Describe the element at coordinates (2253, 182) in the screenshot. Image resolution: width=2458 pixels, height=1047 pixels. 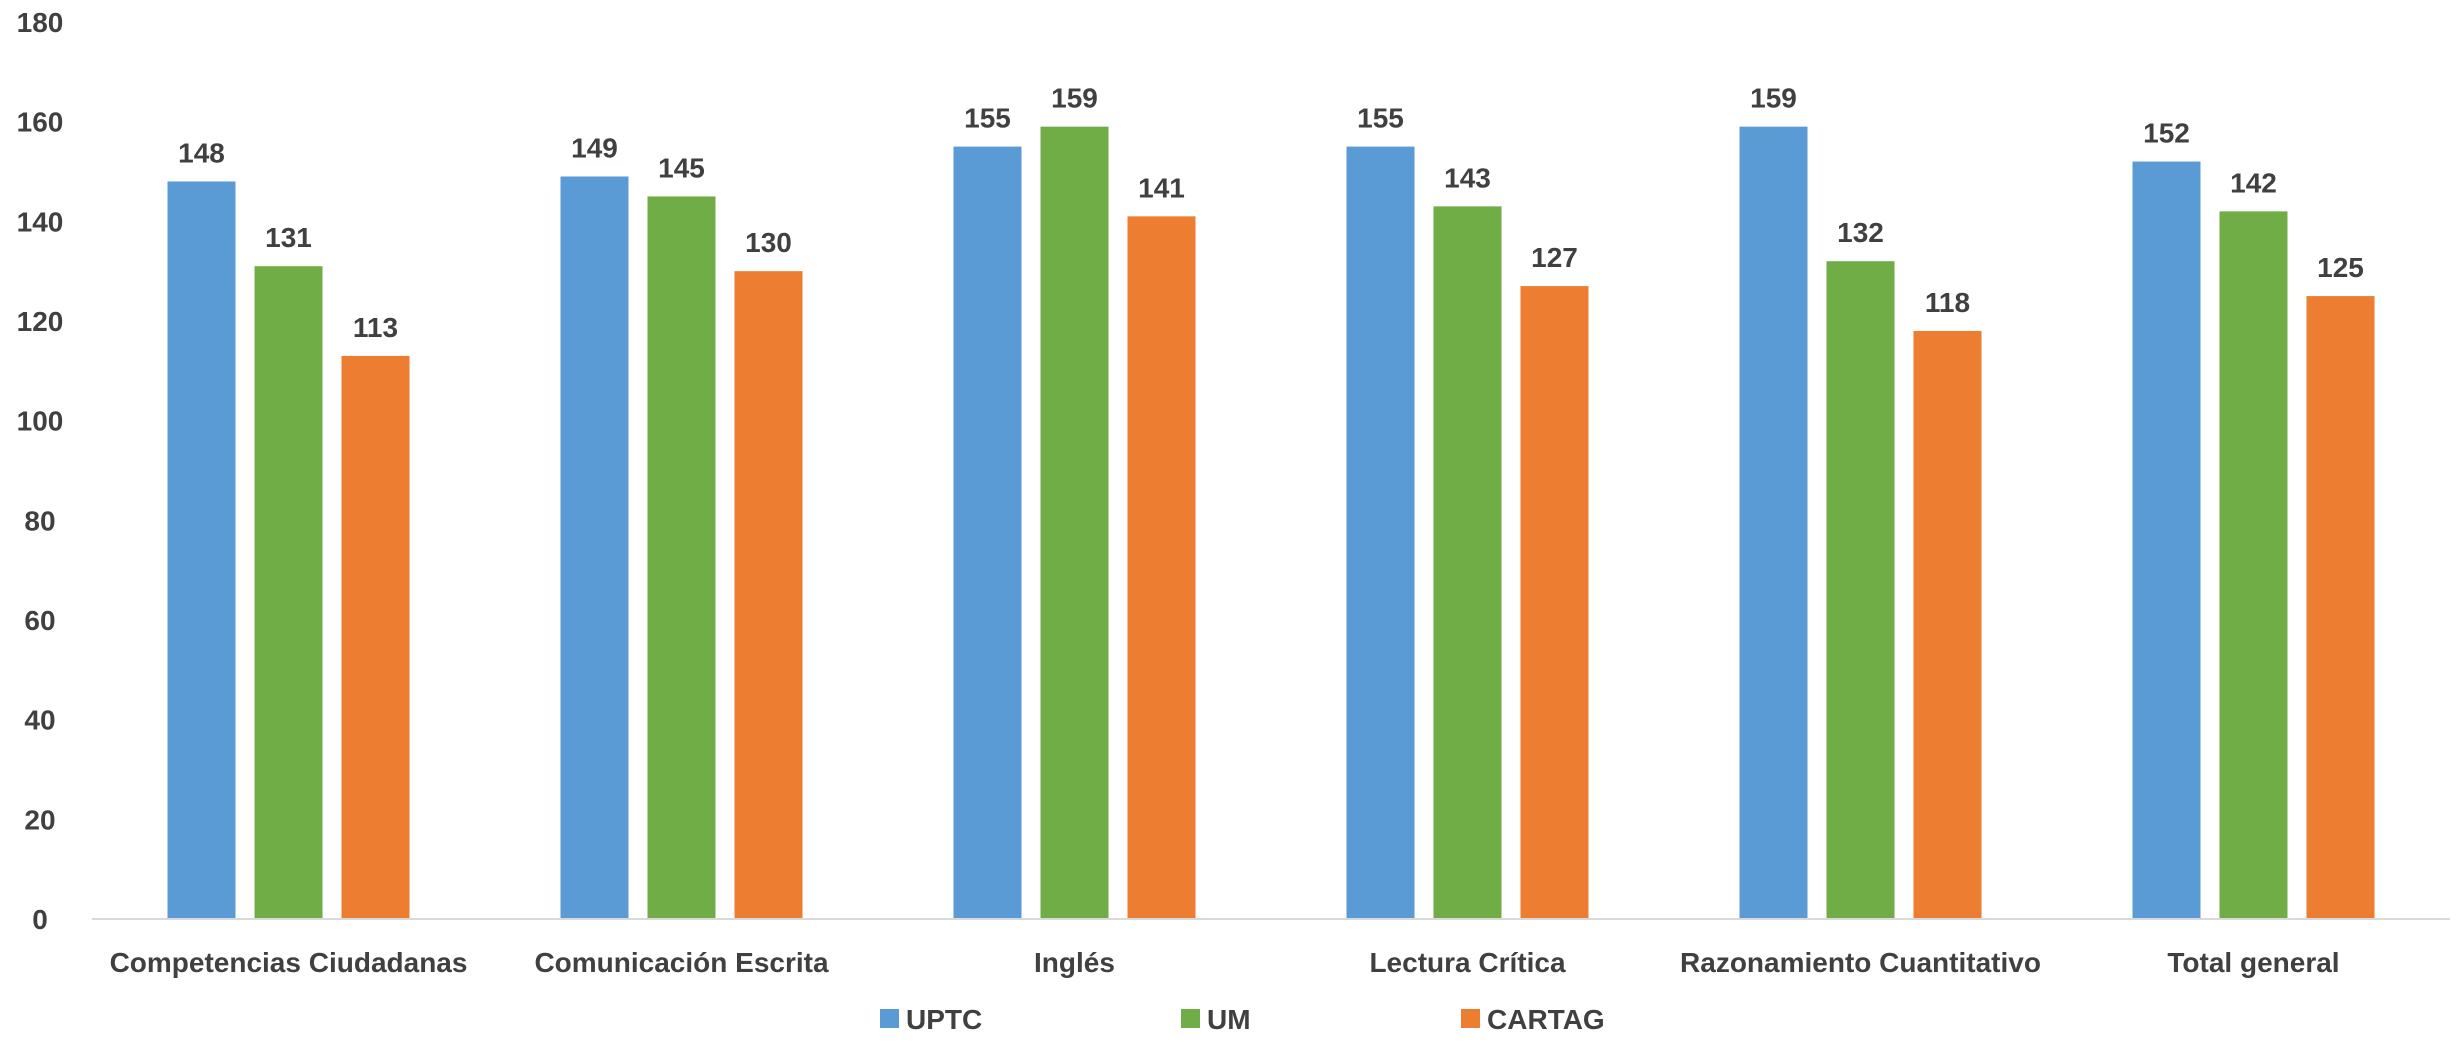
I see `data-label: 142` at that location.